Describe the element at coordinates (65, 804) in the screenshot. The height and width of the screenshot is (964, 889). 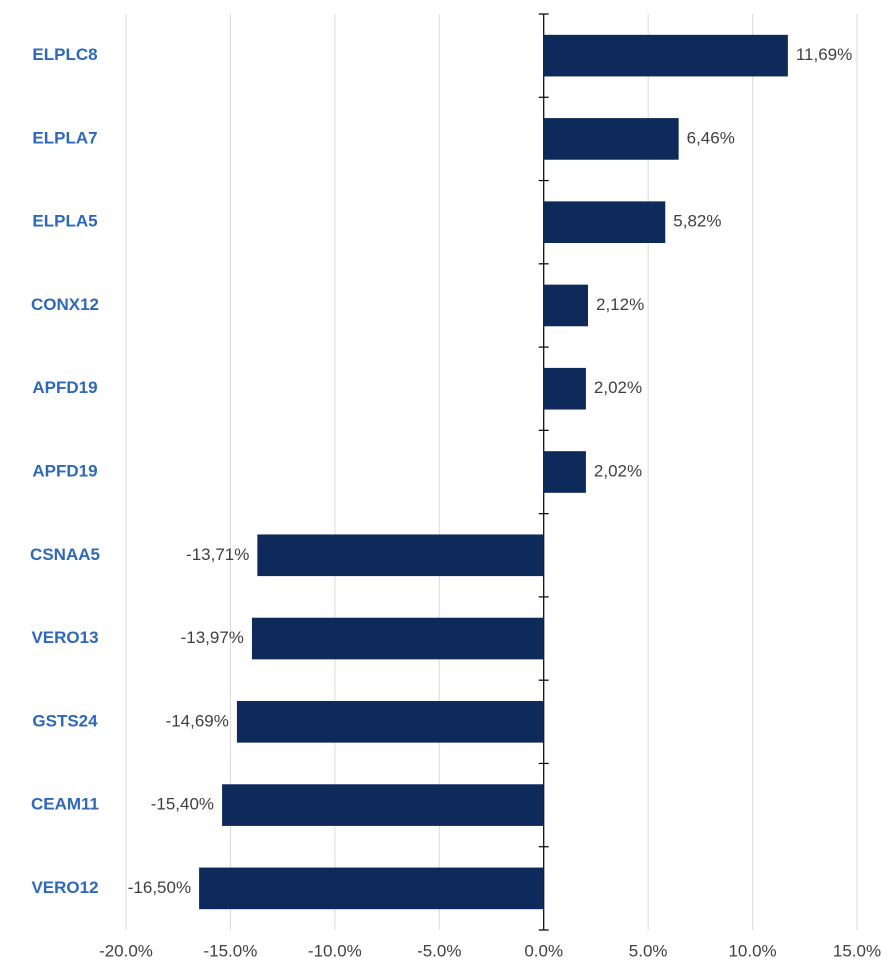
I see `y-tick-label: CEAM11` at that location.